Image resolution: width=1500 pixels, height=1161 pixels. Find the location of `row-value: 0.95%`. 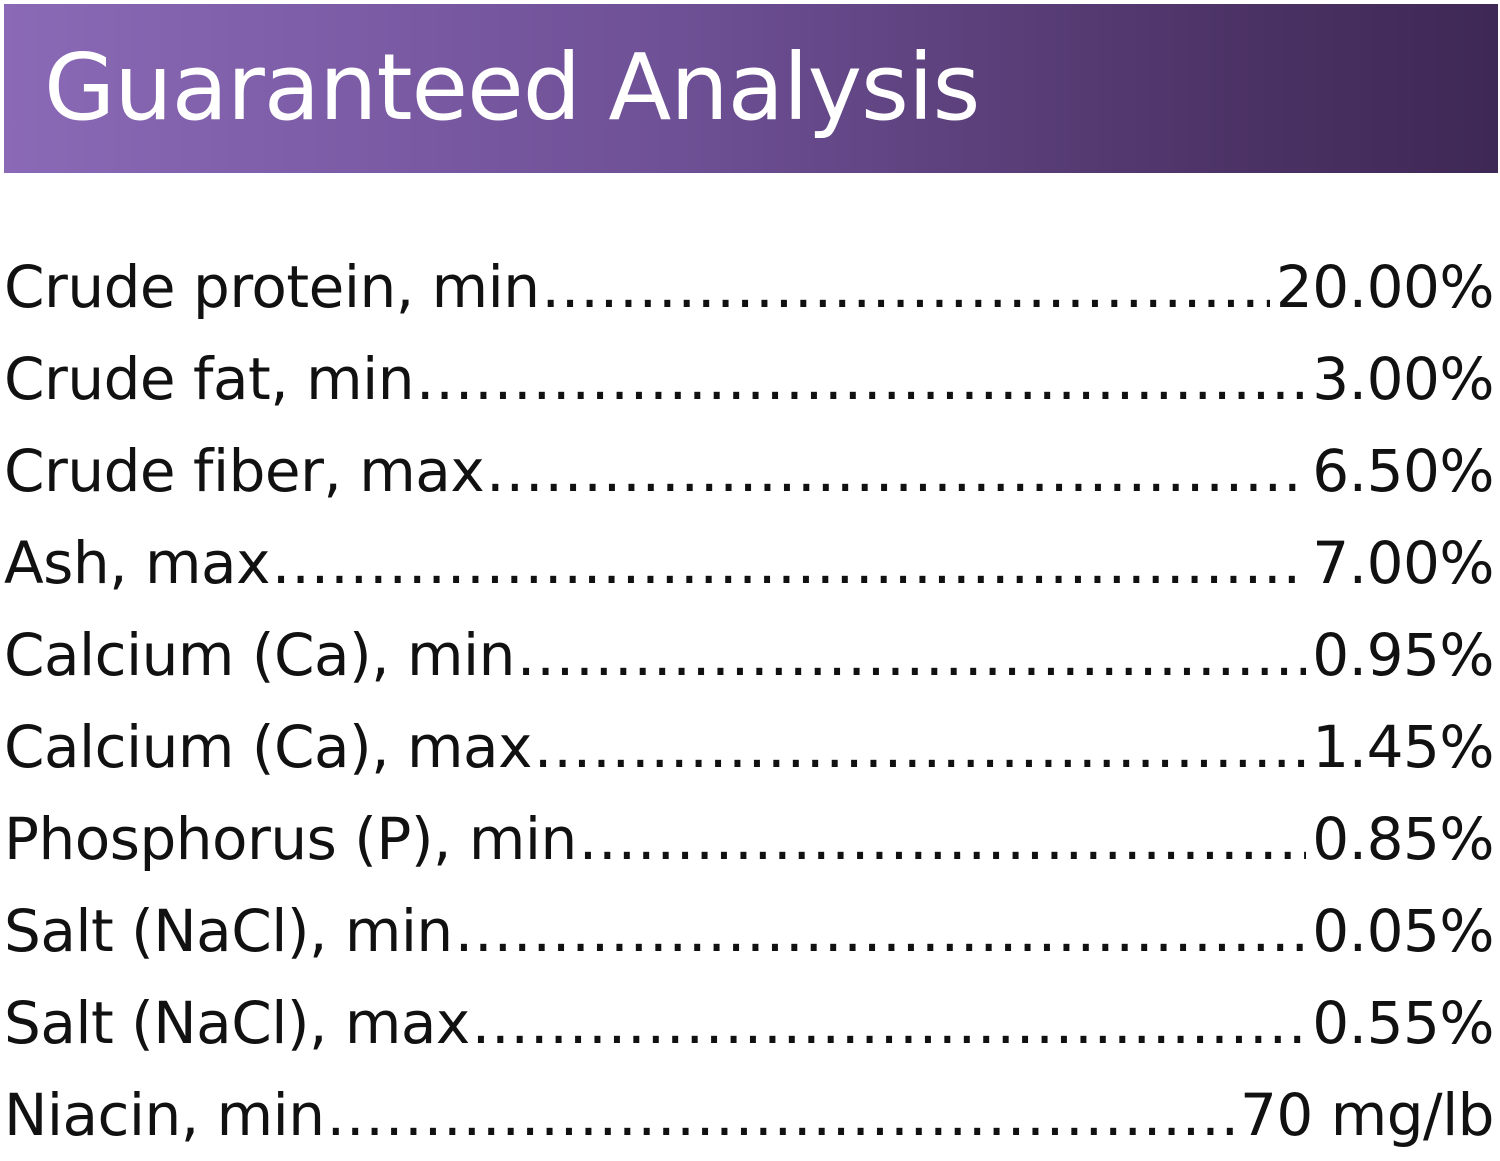

row-value: 0.95% is located at coordinates (1403, 655).